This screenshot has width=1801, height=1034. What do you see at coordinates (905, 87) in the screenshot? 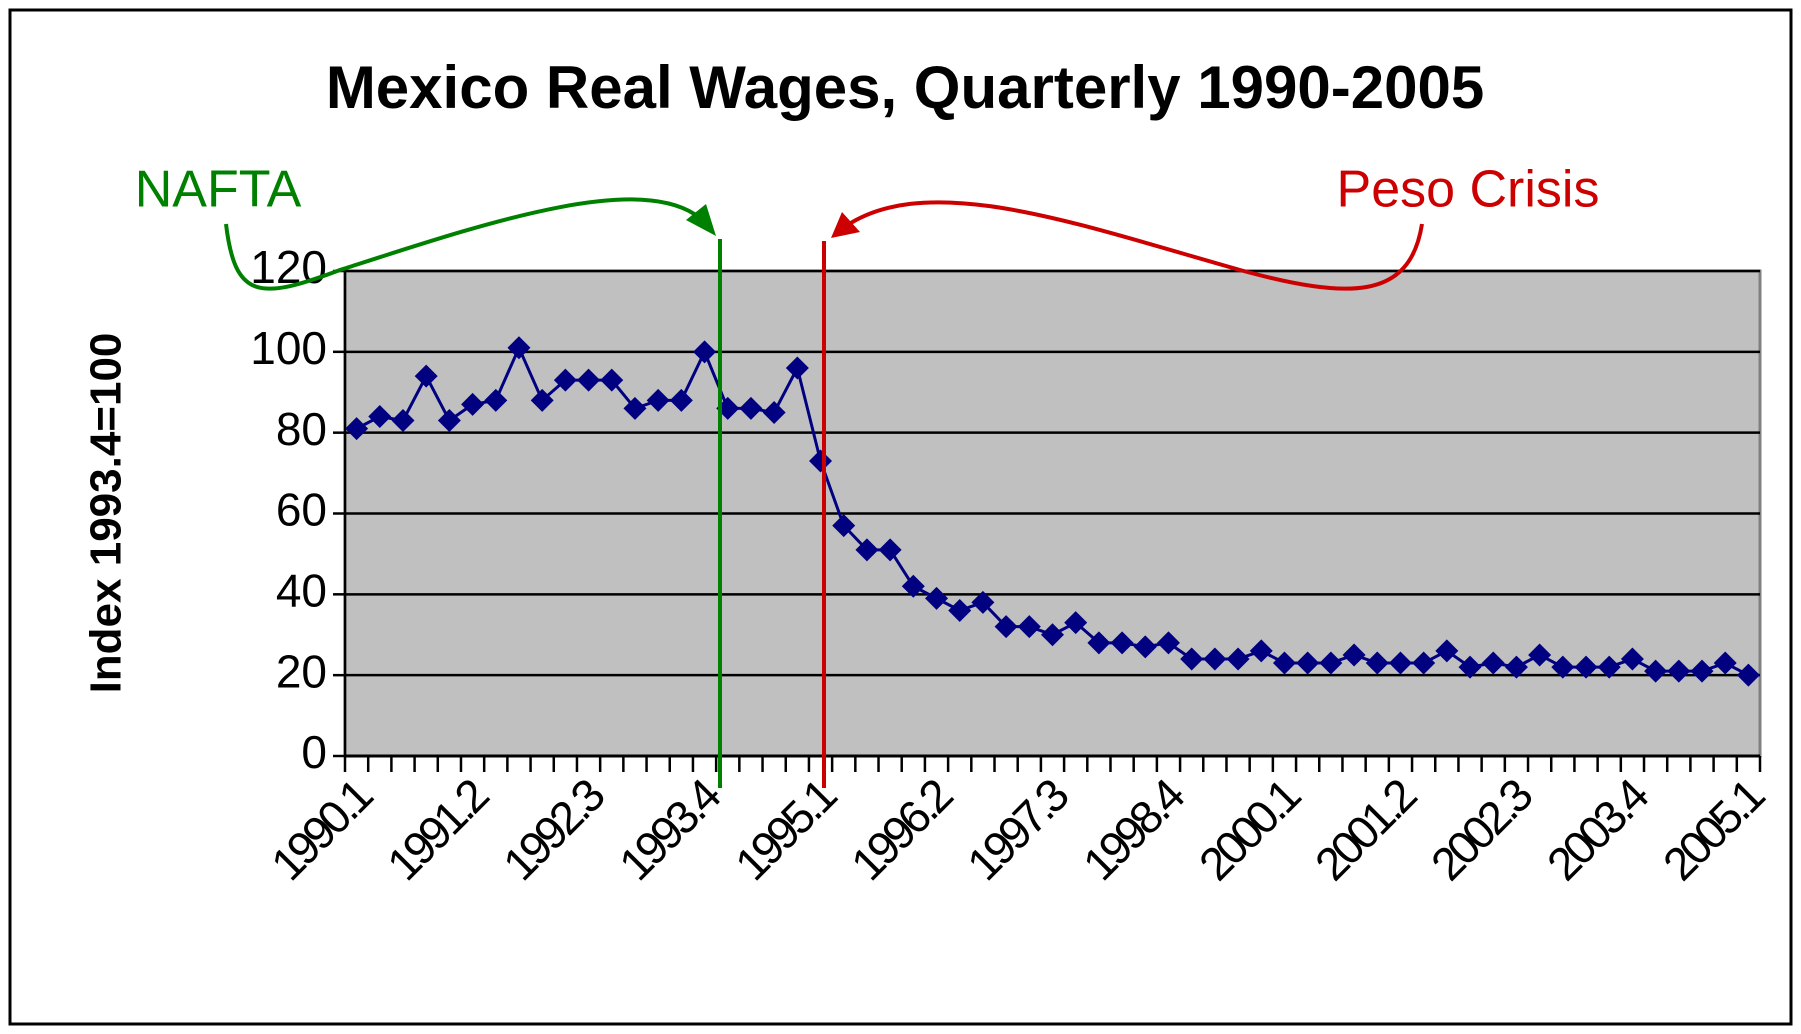
I see `chart-title: Mexico Real Wages, Quarterly 1990-2005` at bounding box center [905, 87].